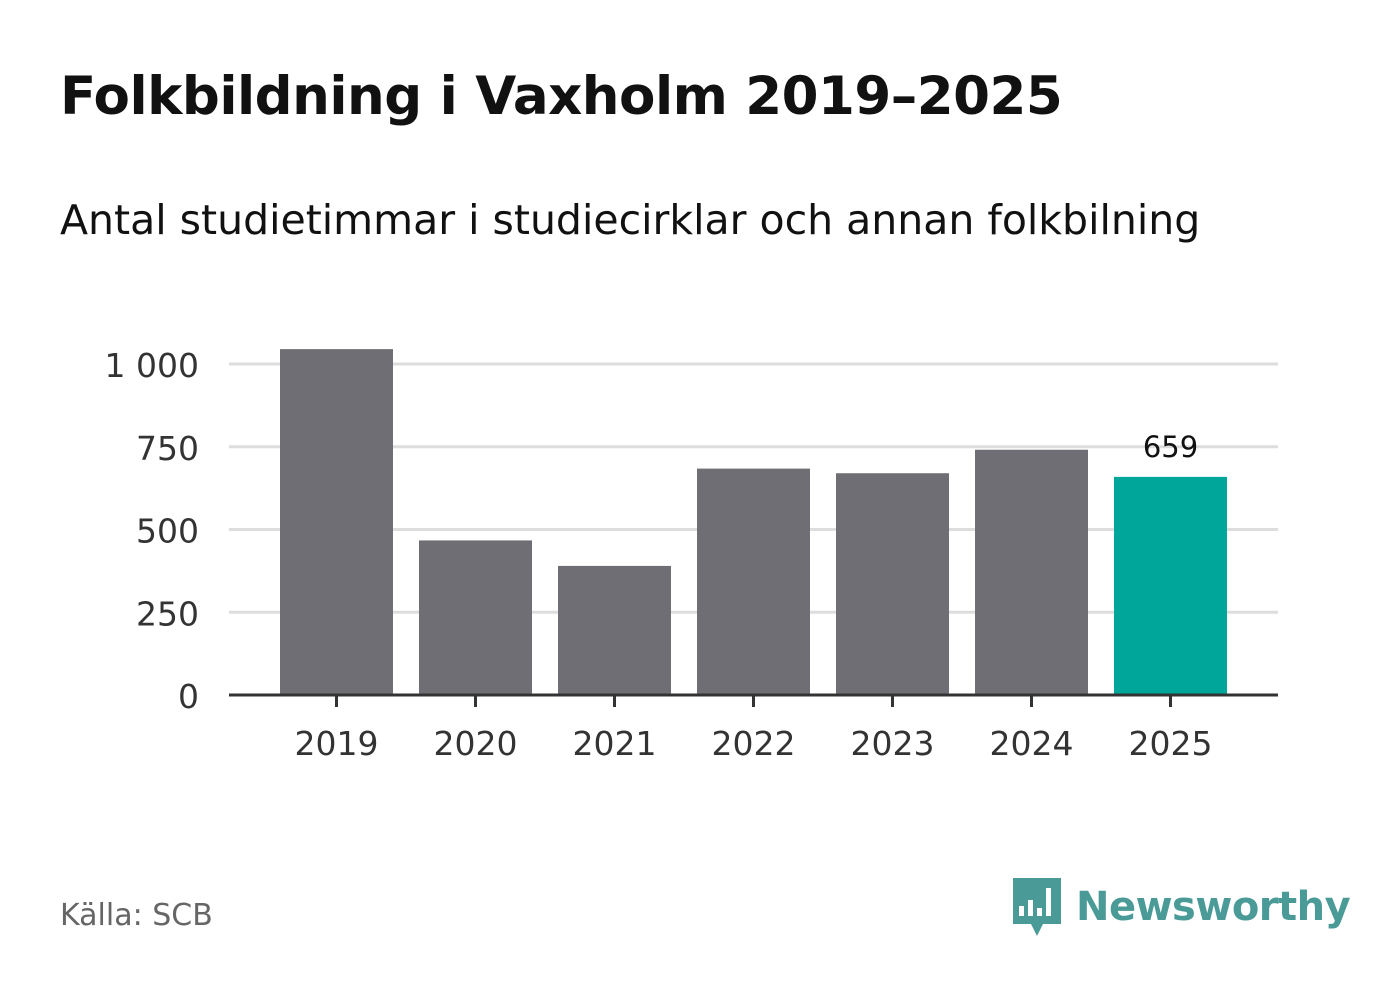  I want to click on y-tick-label: 1 000, so click(152, 365).